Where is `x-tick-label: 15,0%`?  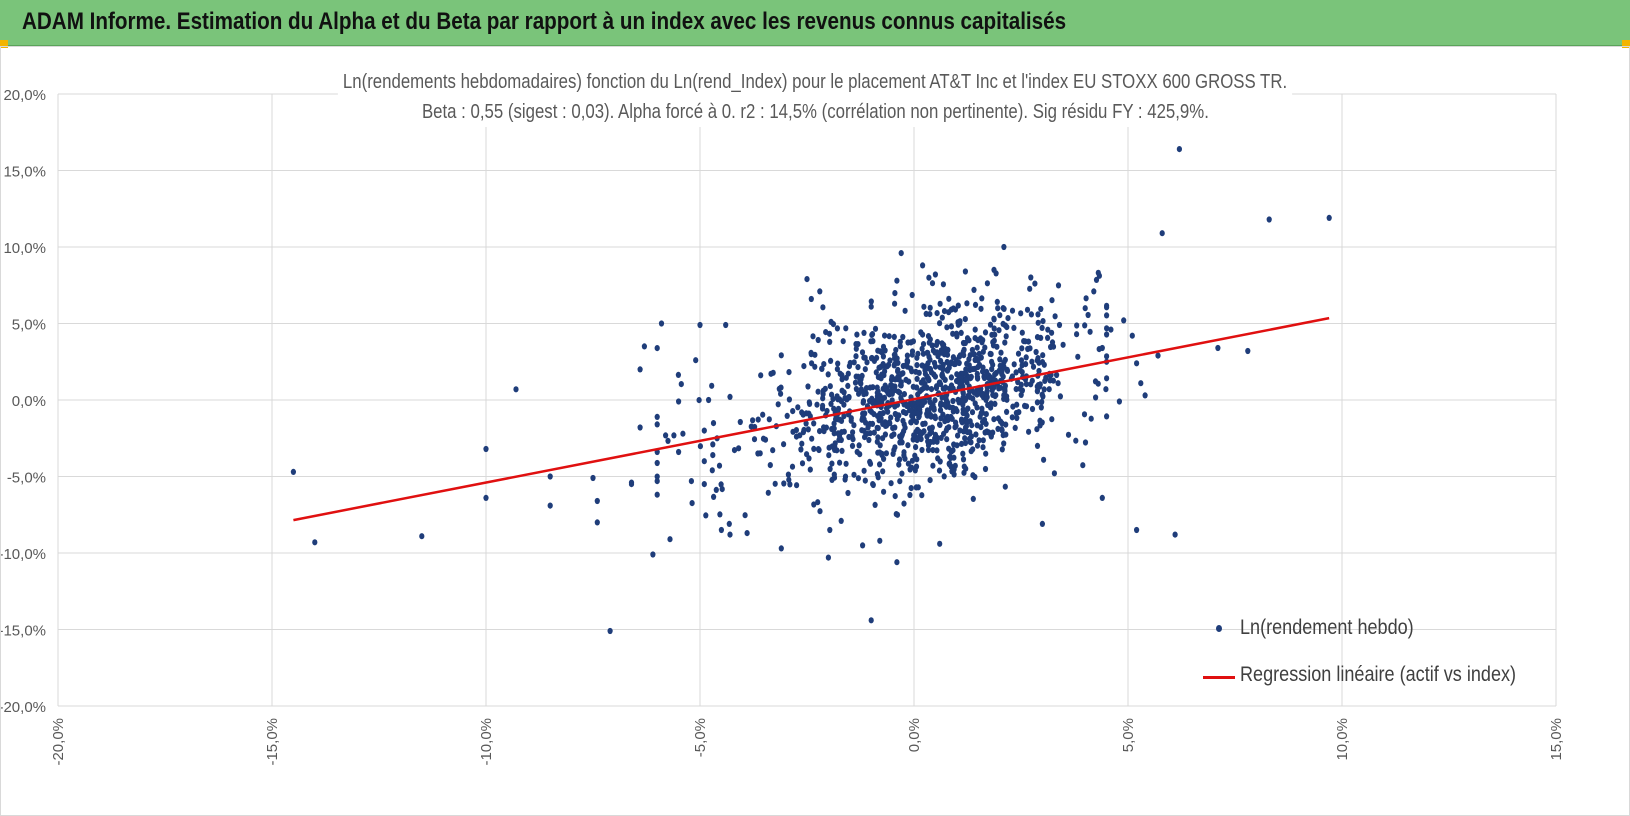 x-tick-label: 15,0% is located at coordinates (1556, 739).